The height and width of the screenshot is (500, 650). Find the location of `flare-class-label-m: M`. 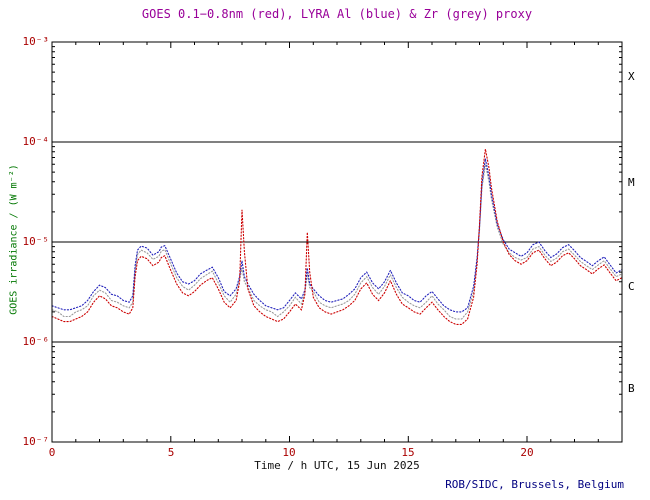

flare-class-label-m: M is located at coordinates (631, 182).